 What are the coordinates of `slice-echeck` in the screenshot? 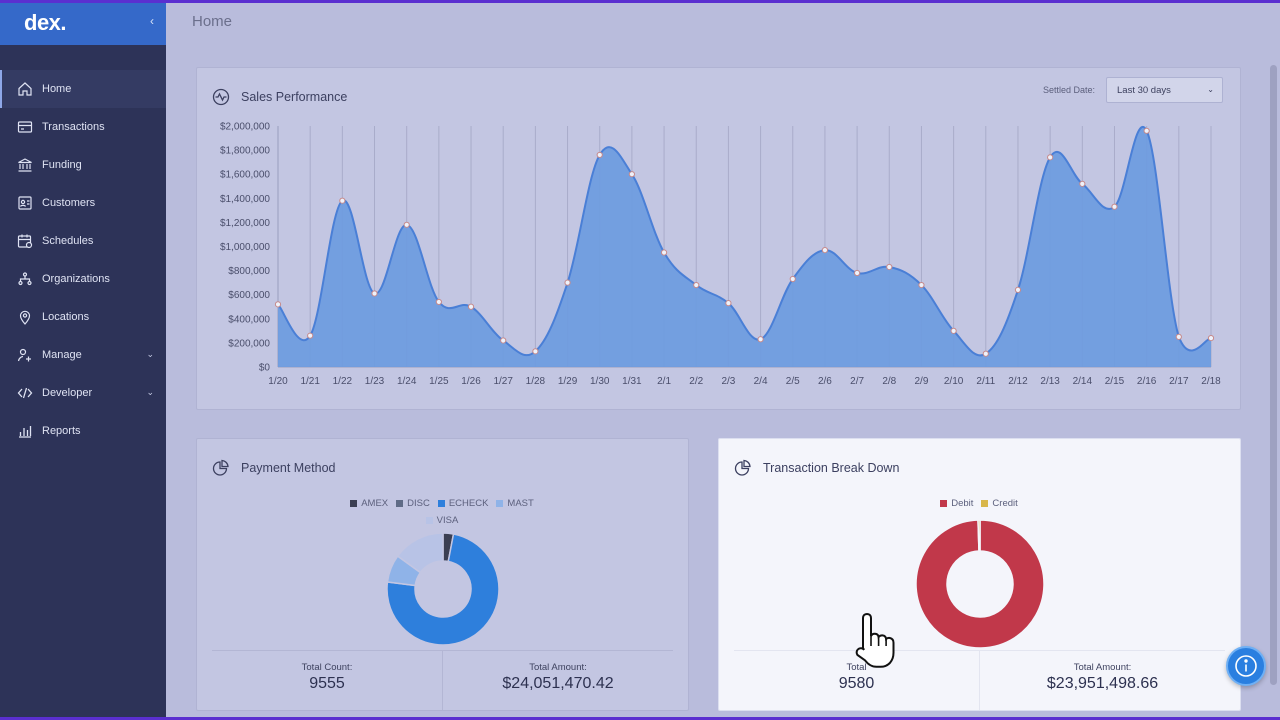 It's located at (443, 589).